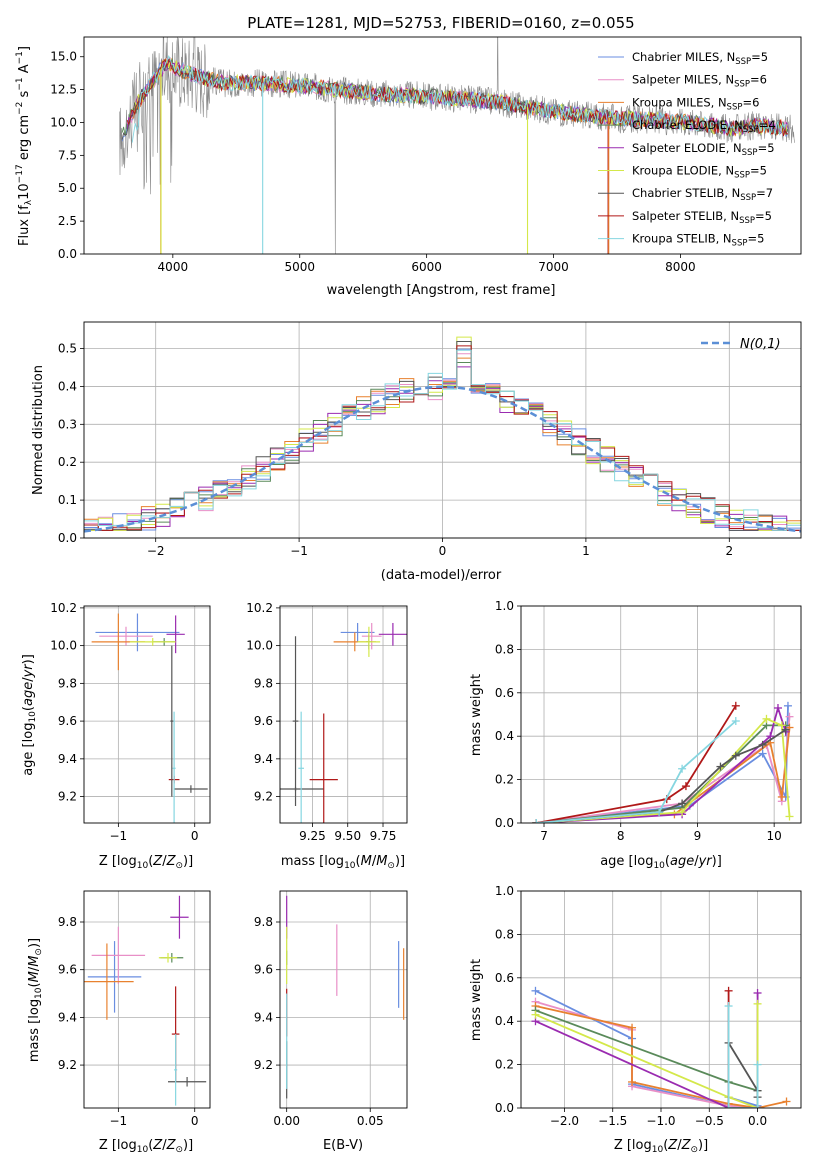 Image resolution: width=819 pixels, height=1170 pixels. I want to click on x-tick-label: −2, so click(156, 551).